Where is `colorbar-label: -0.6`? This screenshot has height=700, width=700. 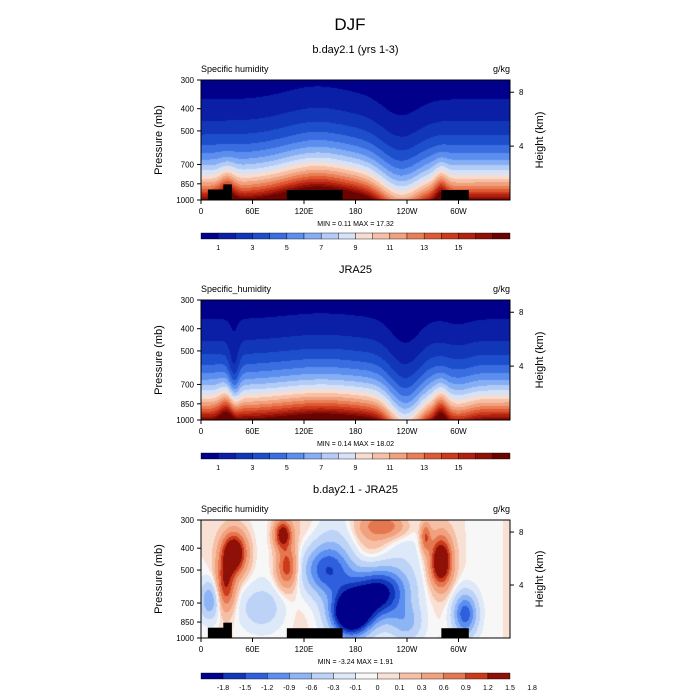 colorbar-label: -0.6 is located at coordinates (311, 688).